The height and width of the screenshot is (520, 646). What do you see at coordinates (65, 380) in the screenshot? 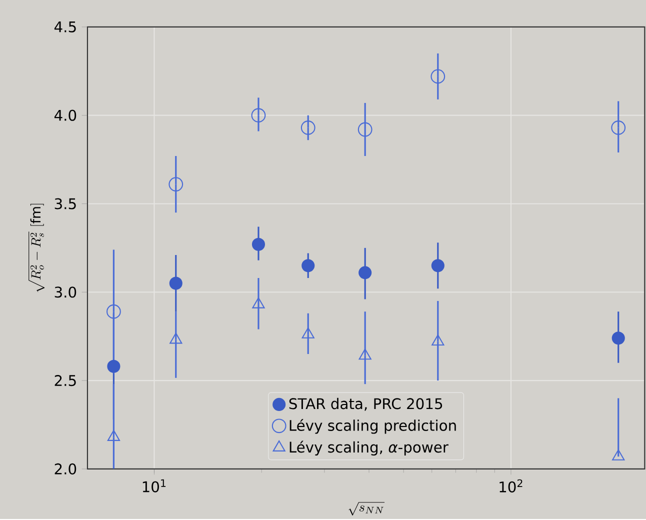
I see `y-tick-label: 2.5` at bounding box center [65, 380].